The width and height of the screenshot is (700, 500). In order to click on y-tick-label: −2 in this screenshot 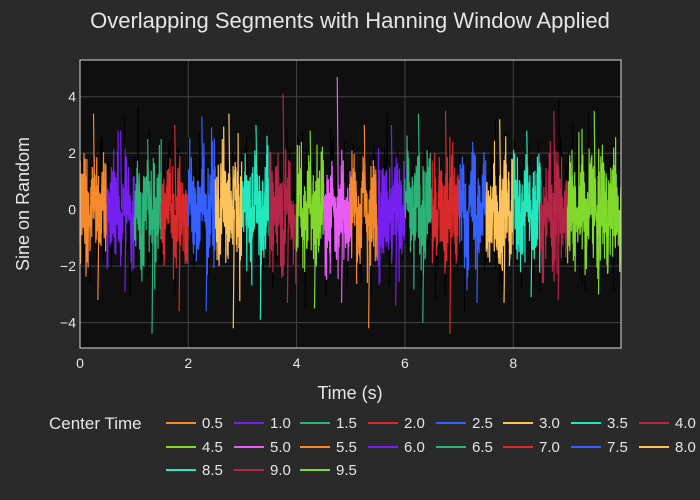, I will do `click(68, 266)`.